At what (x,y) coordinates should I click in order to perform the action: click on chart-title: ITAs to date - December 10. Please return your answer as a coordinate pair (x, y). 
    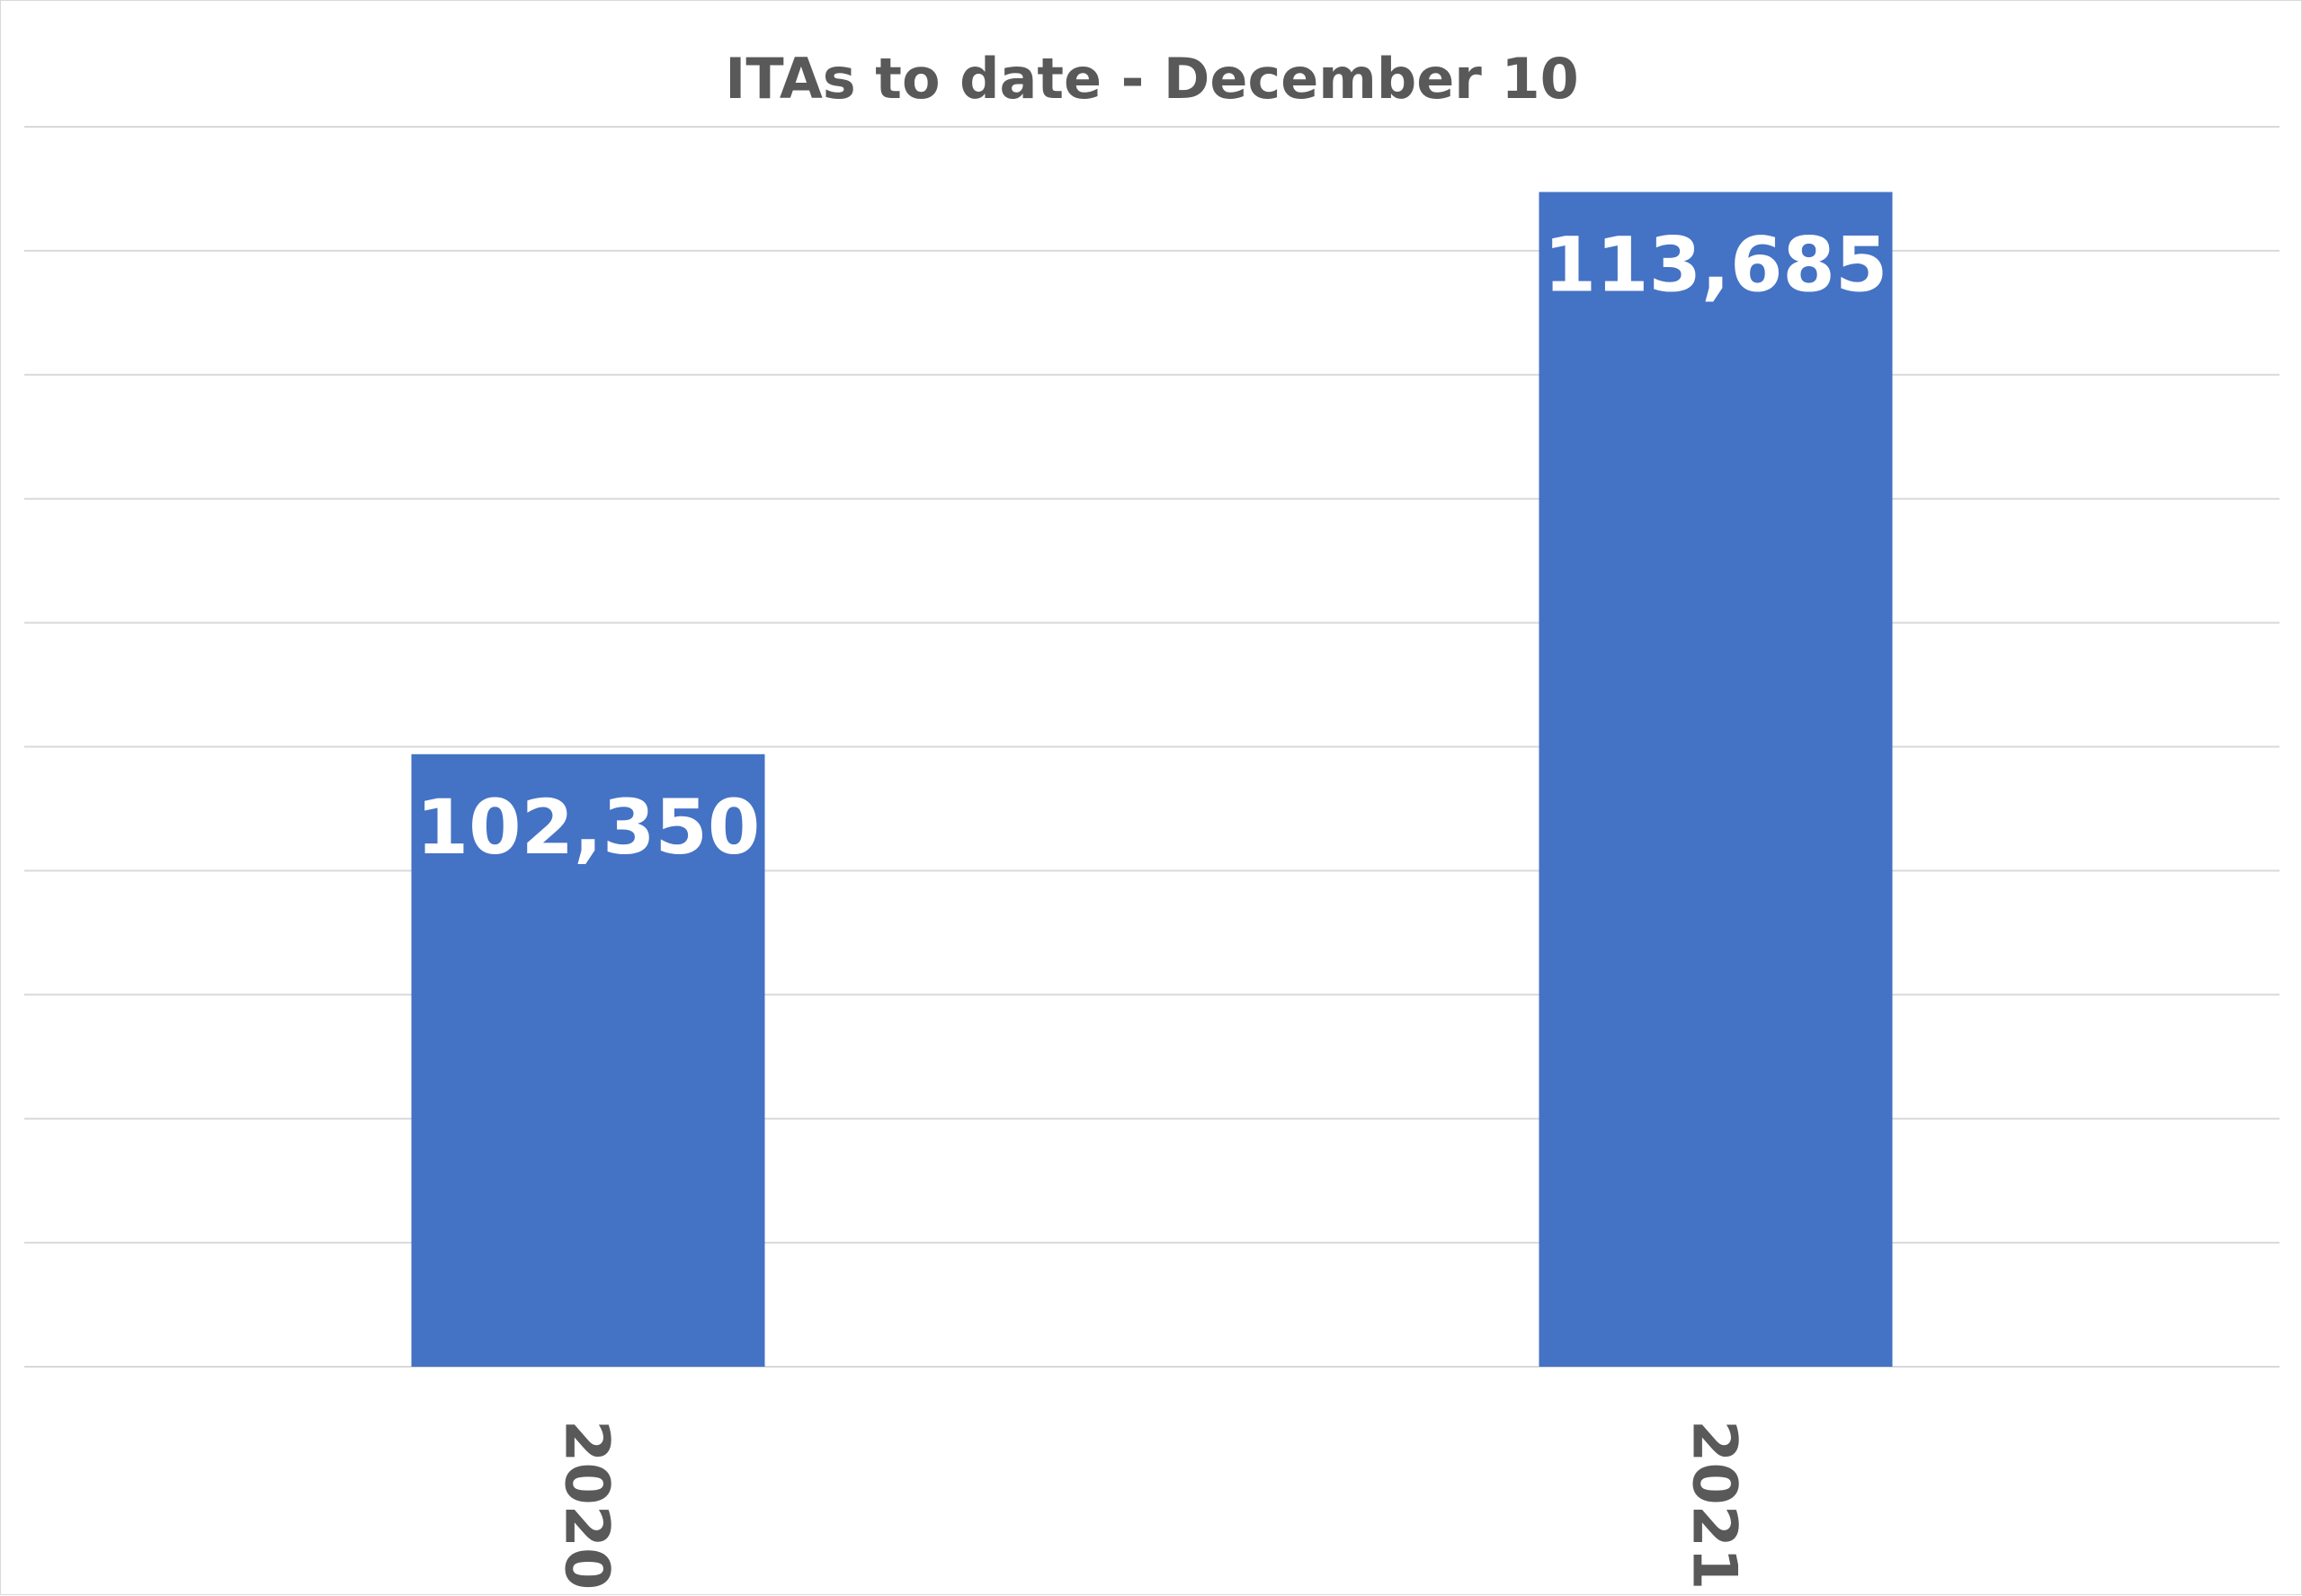
    Looking at the image, I should click on (1151, 78).